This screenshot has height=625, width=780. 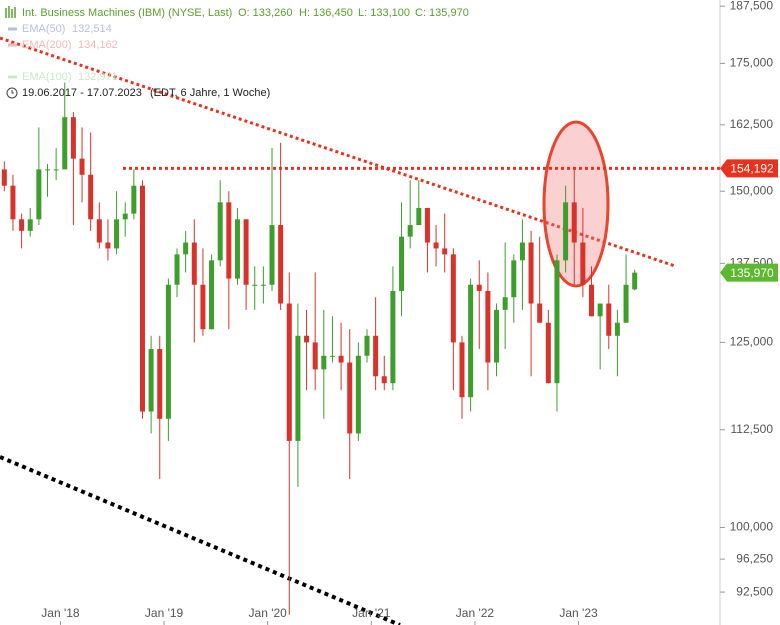 What do you see at coordinates (754, 591) in the screenshot?
I see `y-tick-label: 92,500` at bounding box center [754, 591].